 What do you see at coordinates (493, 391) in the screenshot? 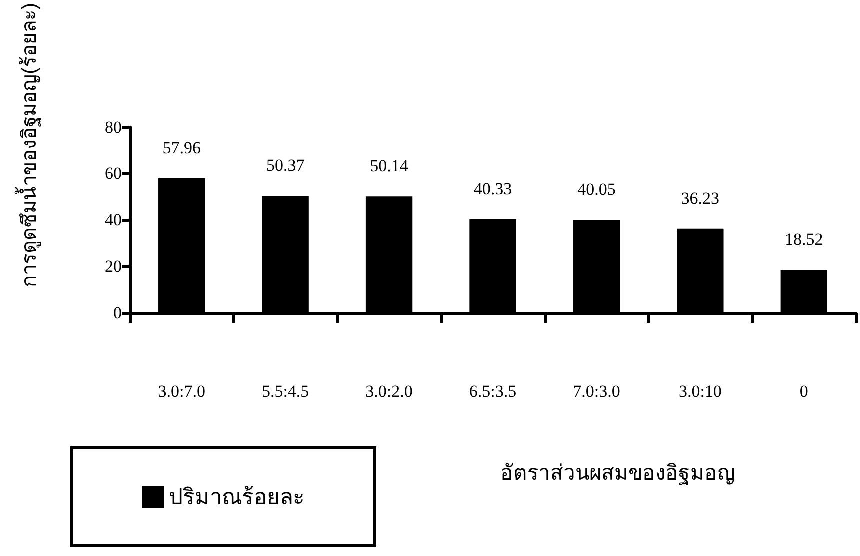
I see `x-tick-label: 6.5:3.5` at bounding box center [493, 391].